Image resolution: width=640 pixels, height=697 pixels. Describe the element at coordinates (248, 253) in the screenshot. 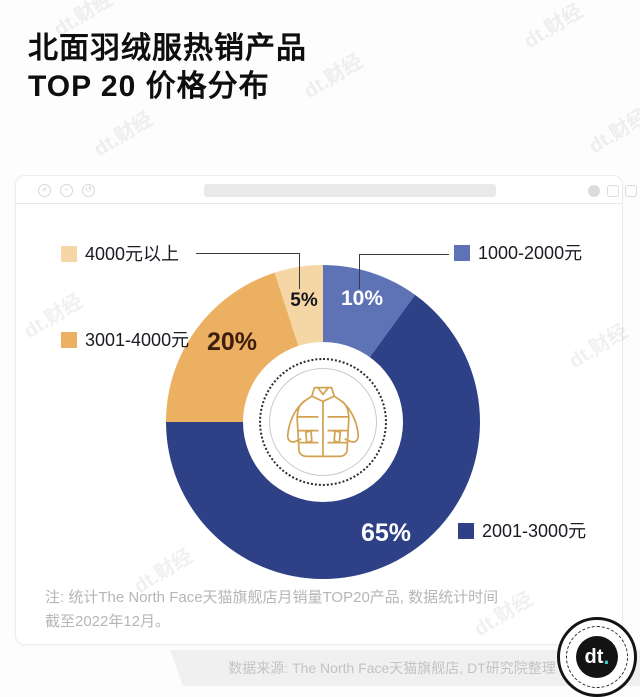

I see `connector-4000plus-horizontal` at that location.